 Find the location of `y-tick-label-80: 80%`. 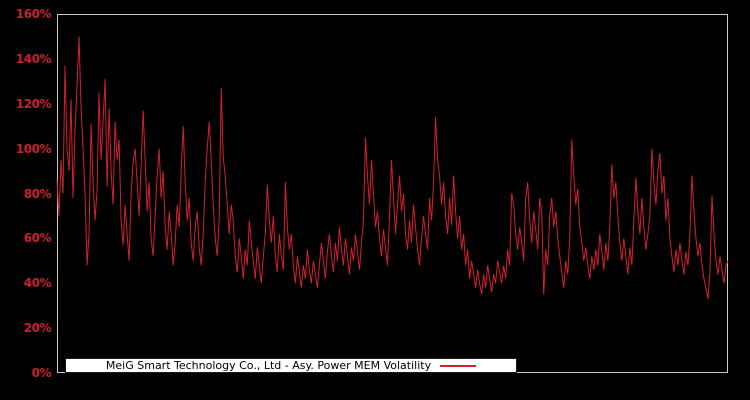

y-tick-label-80: 80% is located at coordinates (37, 193).